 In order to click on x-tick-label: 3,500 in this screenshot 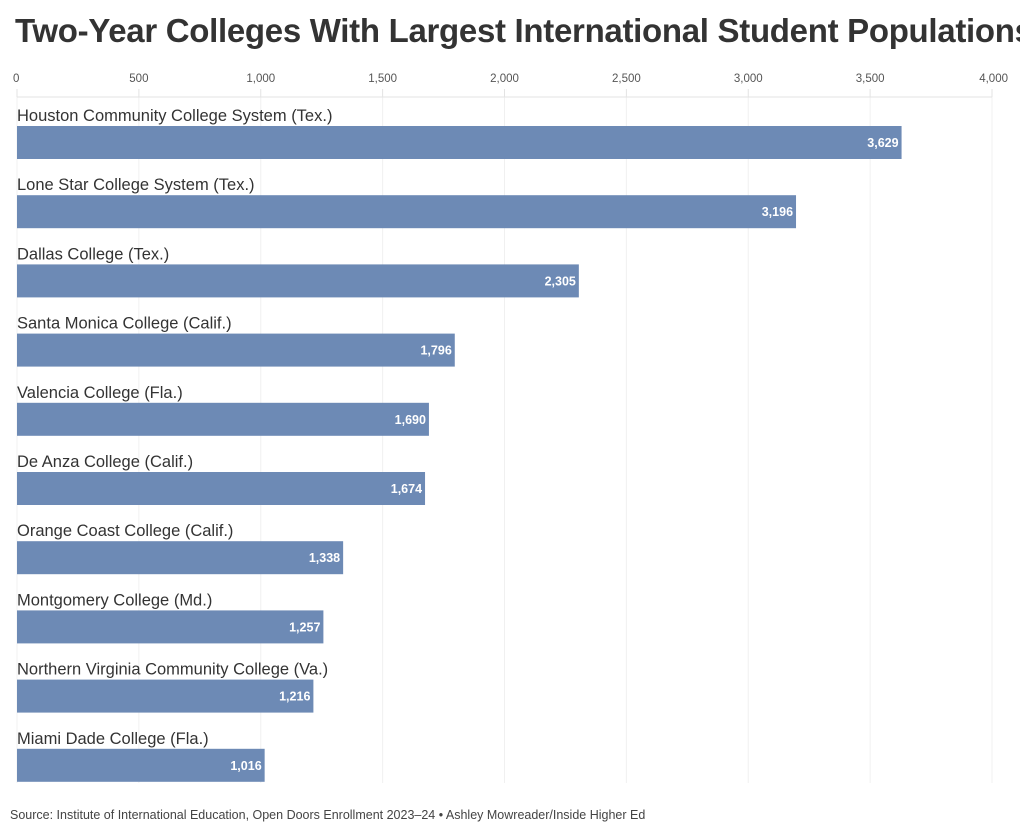, I will do `click(870, 79)`.